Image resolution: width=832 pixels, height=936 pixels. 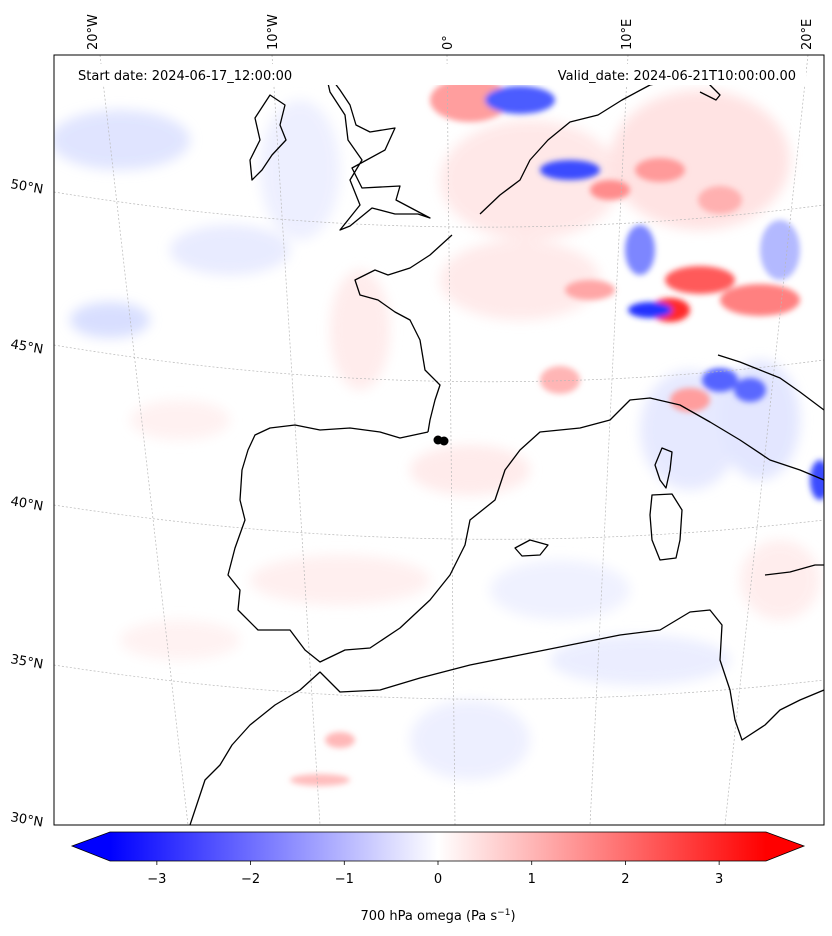 I want to click on lat-label-50n: 50°N, so click(x=26, y=187).